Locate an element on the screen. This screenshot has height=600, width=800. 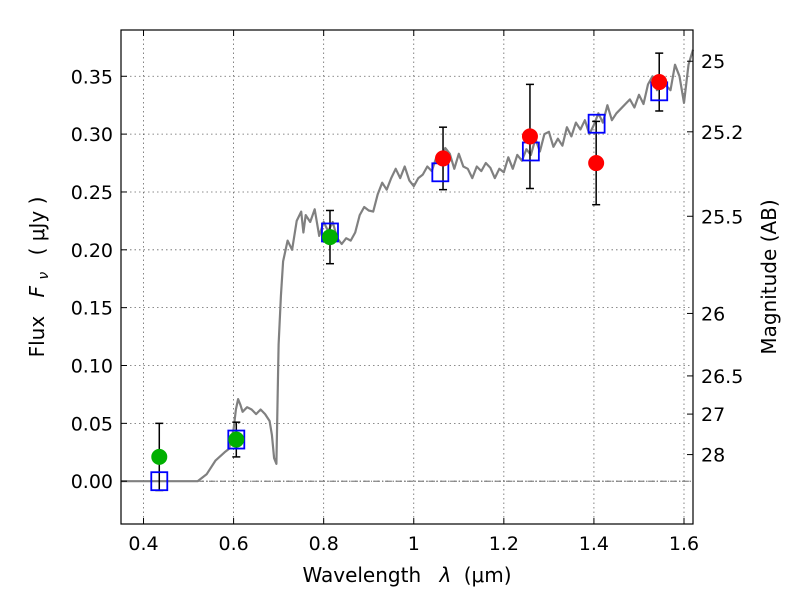
right-axis-label: Magnitude (AB) is located at coordinates (769, 276).